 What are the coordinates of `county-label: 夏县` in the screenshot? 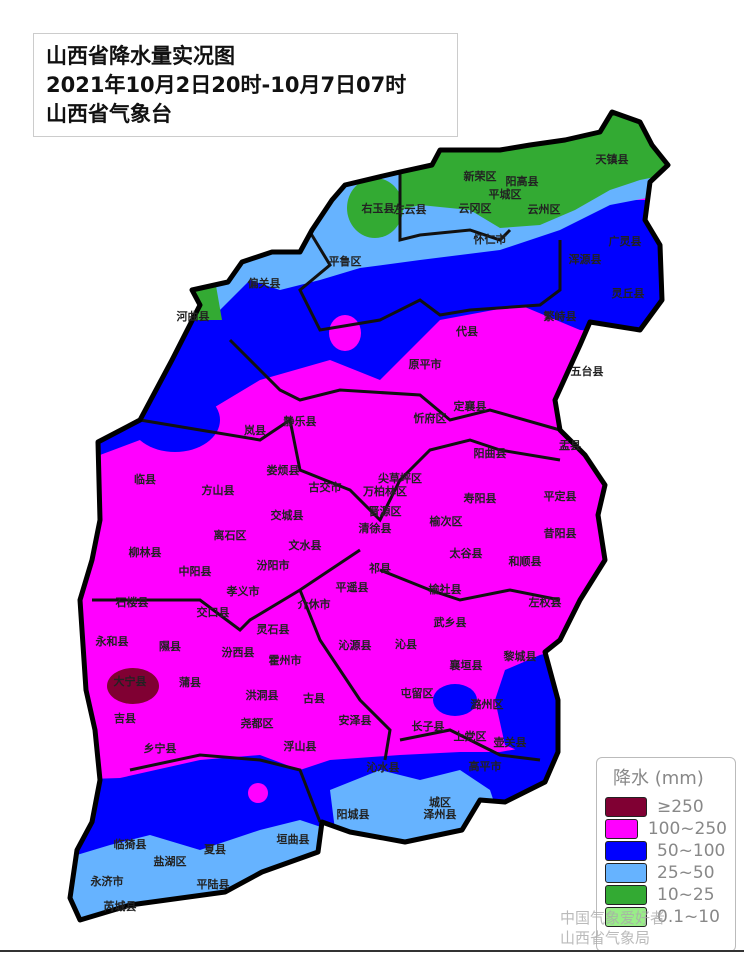 It's located at (215, 849).